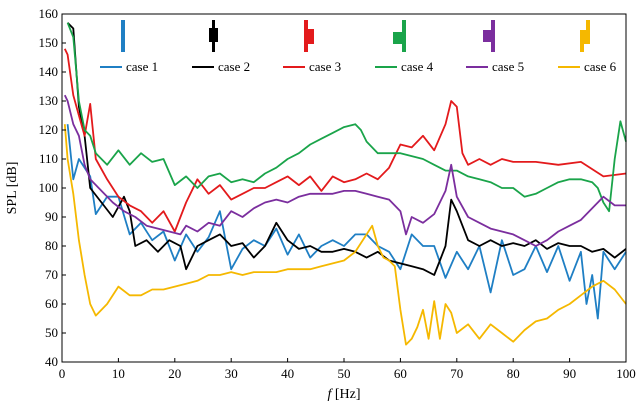 The image size is (638, 407). I want to click on y-tick-label: 70, so click(51, 274).